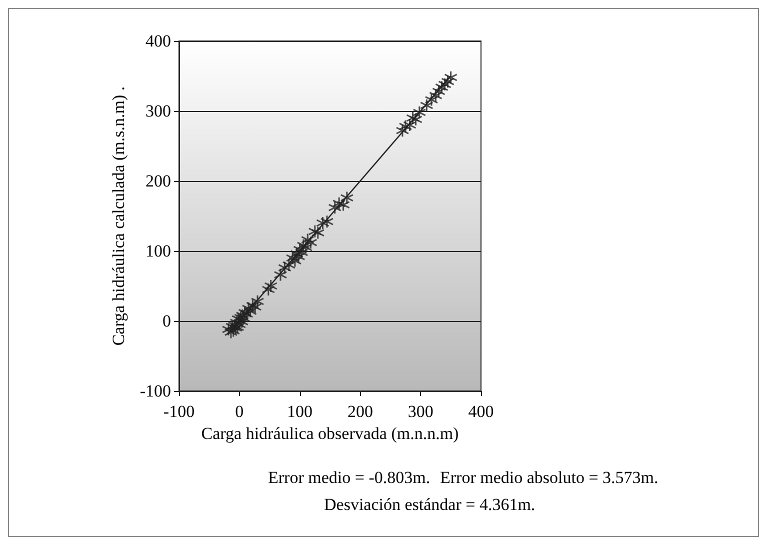  I want to click on y-tick-label: -100, so click(155, 391).